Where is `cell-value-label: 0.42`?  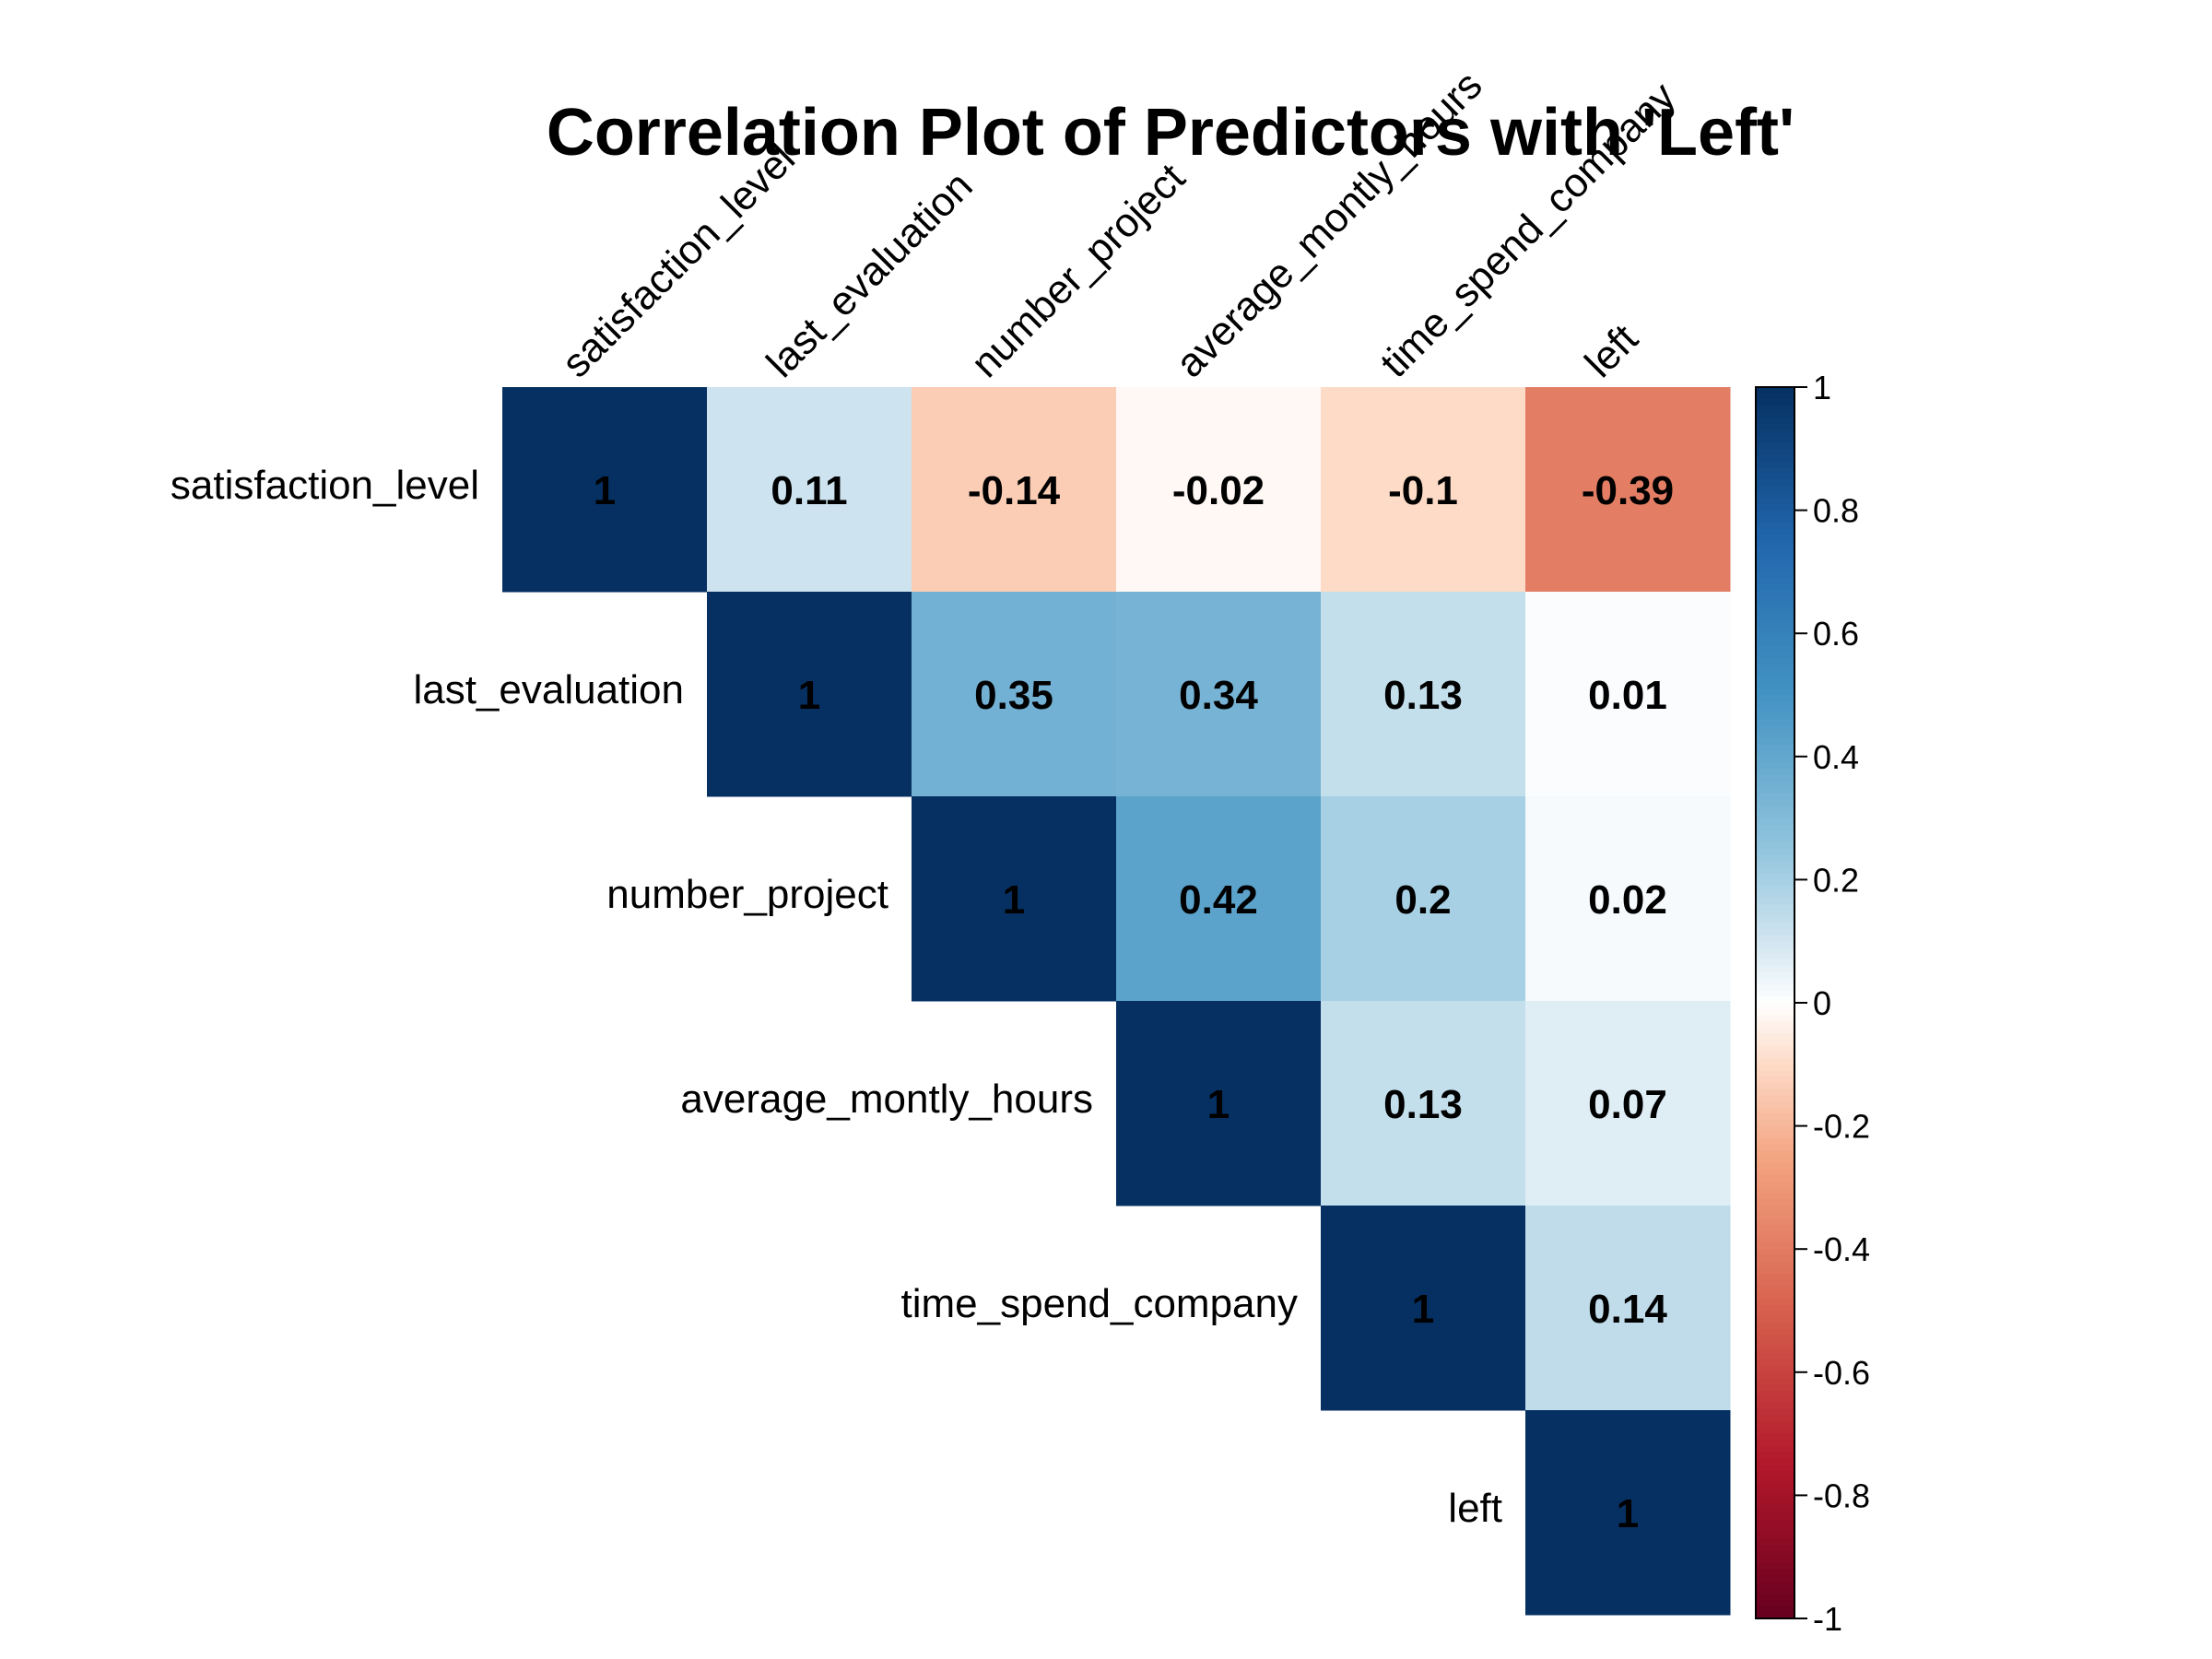
cell-value-label: 0.42 is located at coordinates (1218, 900).